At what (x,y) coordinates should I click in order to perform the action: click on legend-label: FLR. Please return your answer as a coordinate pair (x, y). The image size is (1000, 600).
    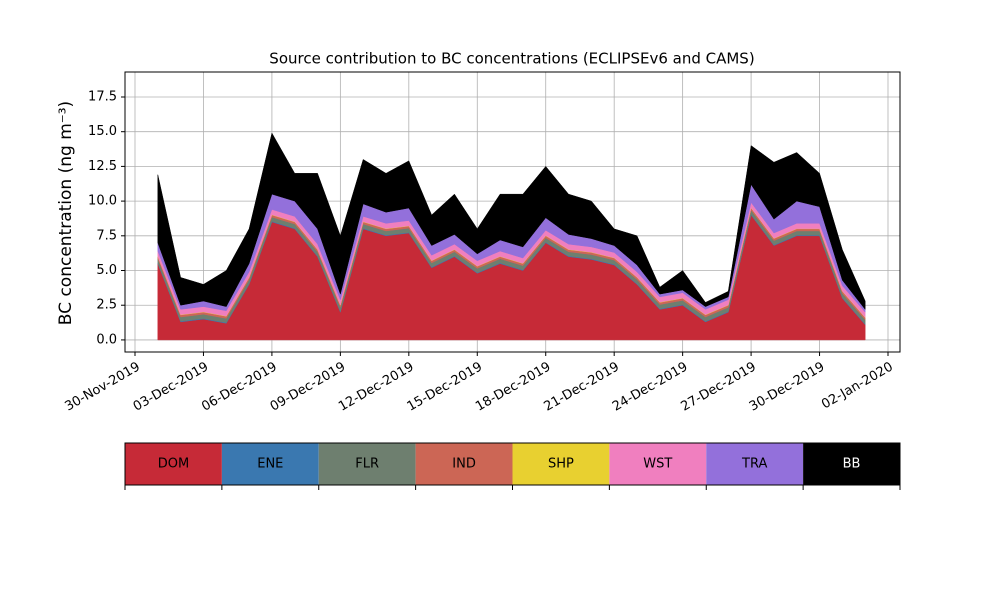
    Looking at the image, I should click on (367, 464).